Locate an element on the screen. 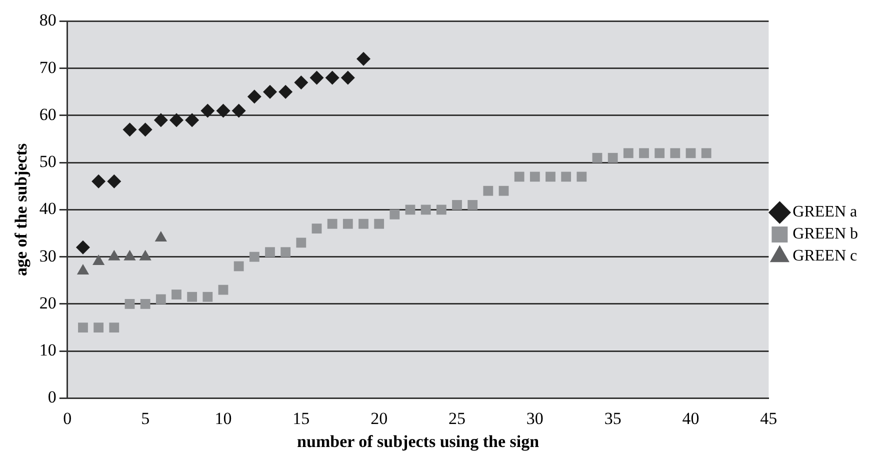  y-tick-label: 80 is located at coordinates (47, 20).